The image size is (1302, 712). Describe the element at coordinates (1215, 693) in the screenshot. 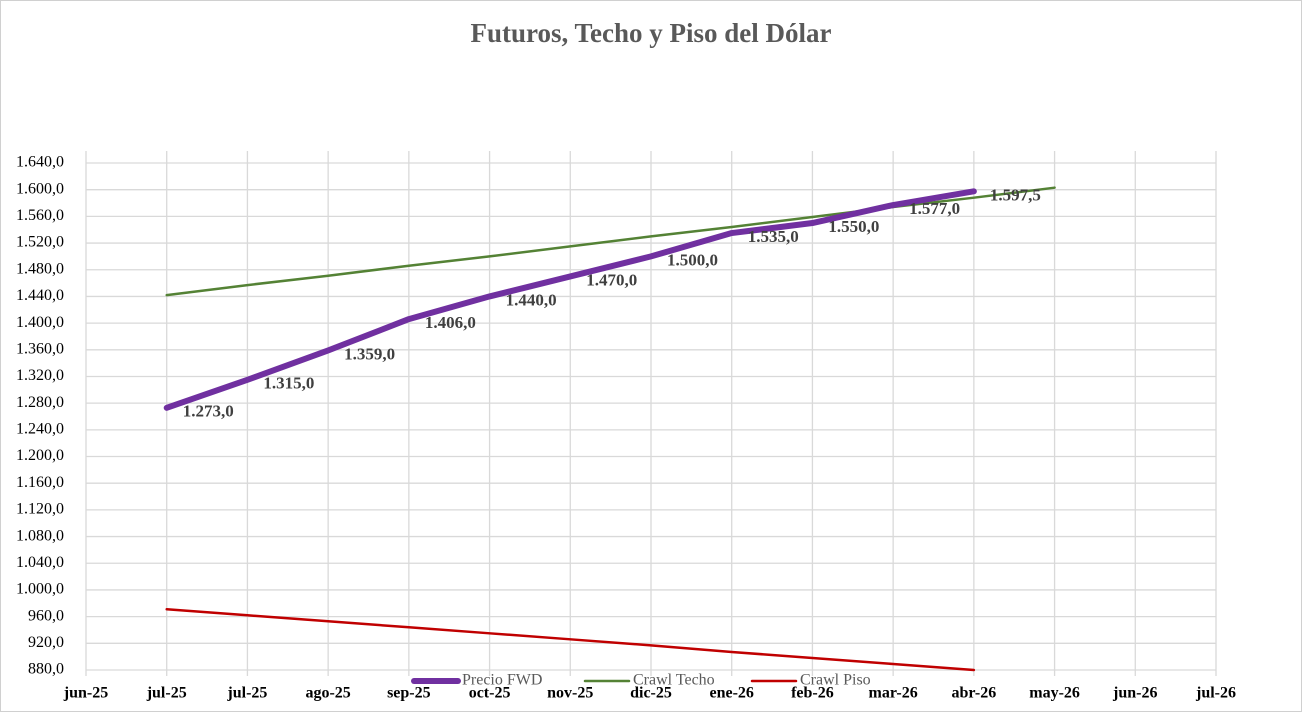

I see `x-tick-label: jul-26` at that location.